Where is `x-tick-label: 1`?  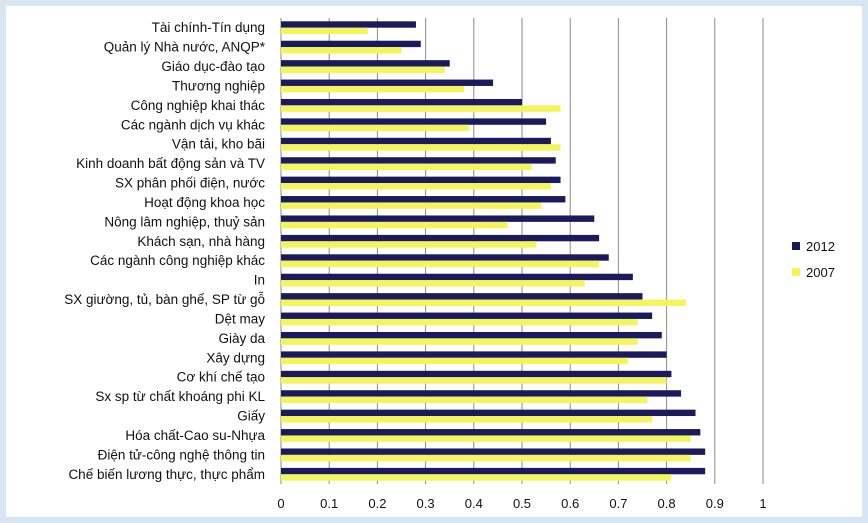
x-tick-label: 1 is located at coordinates (762, 503).